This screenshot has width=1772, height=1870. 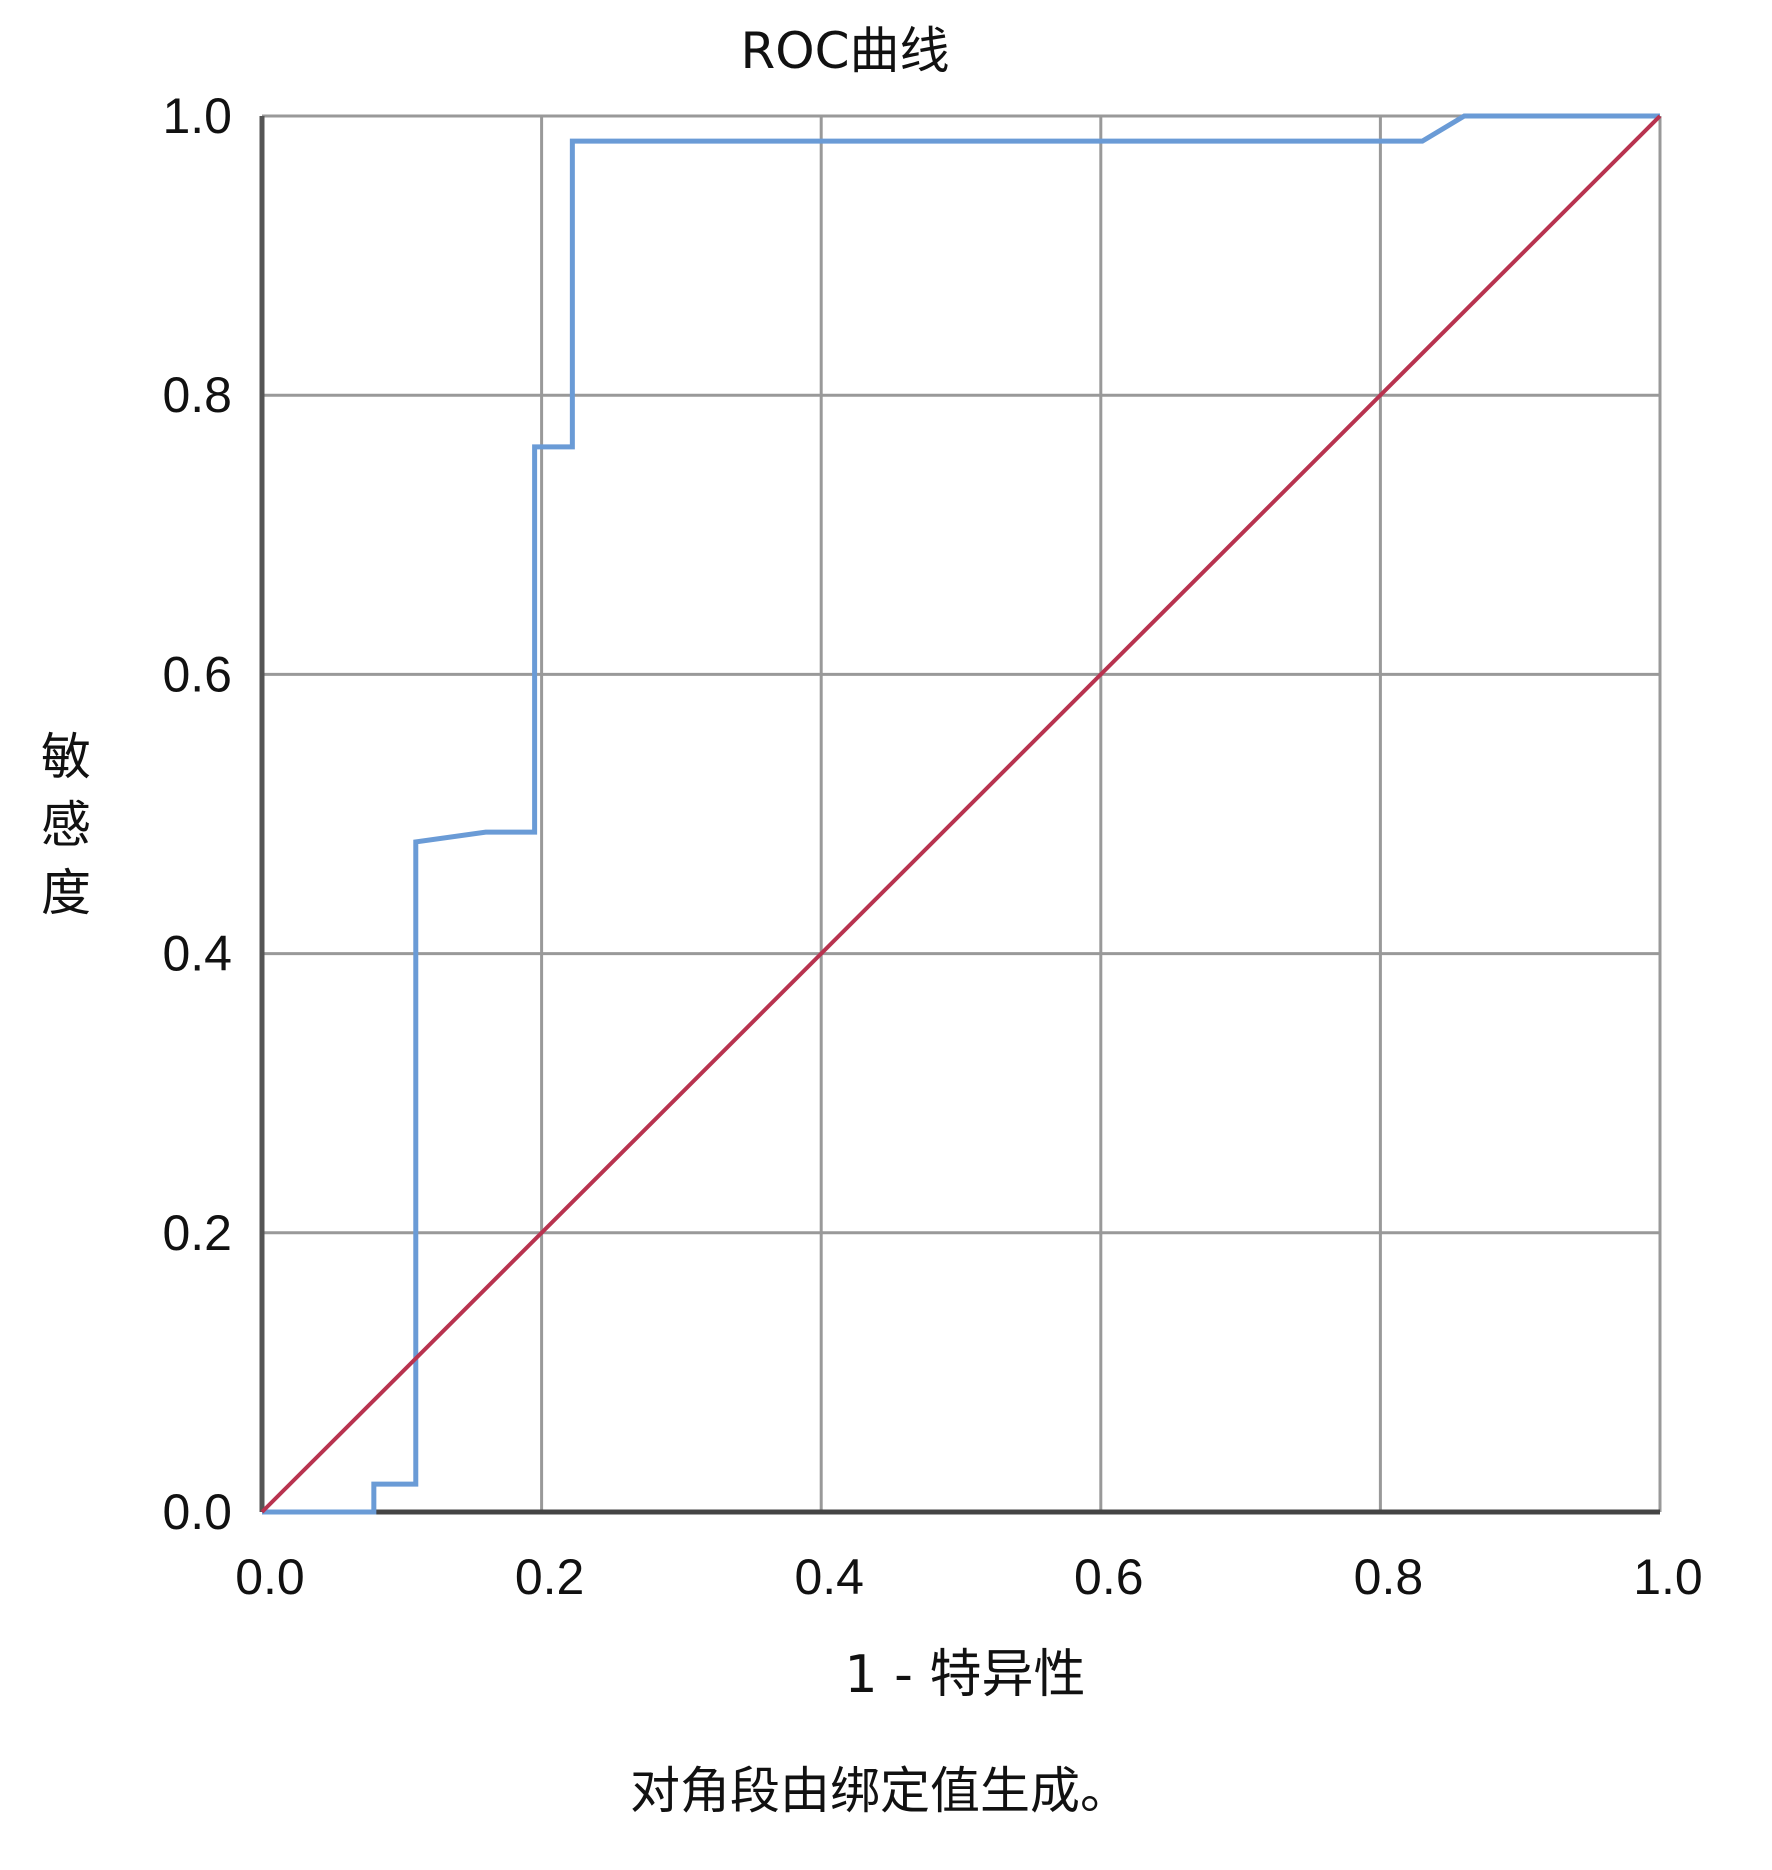 I want to click on x-tick-label: 0.8, so click(x=1389, y=1577).